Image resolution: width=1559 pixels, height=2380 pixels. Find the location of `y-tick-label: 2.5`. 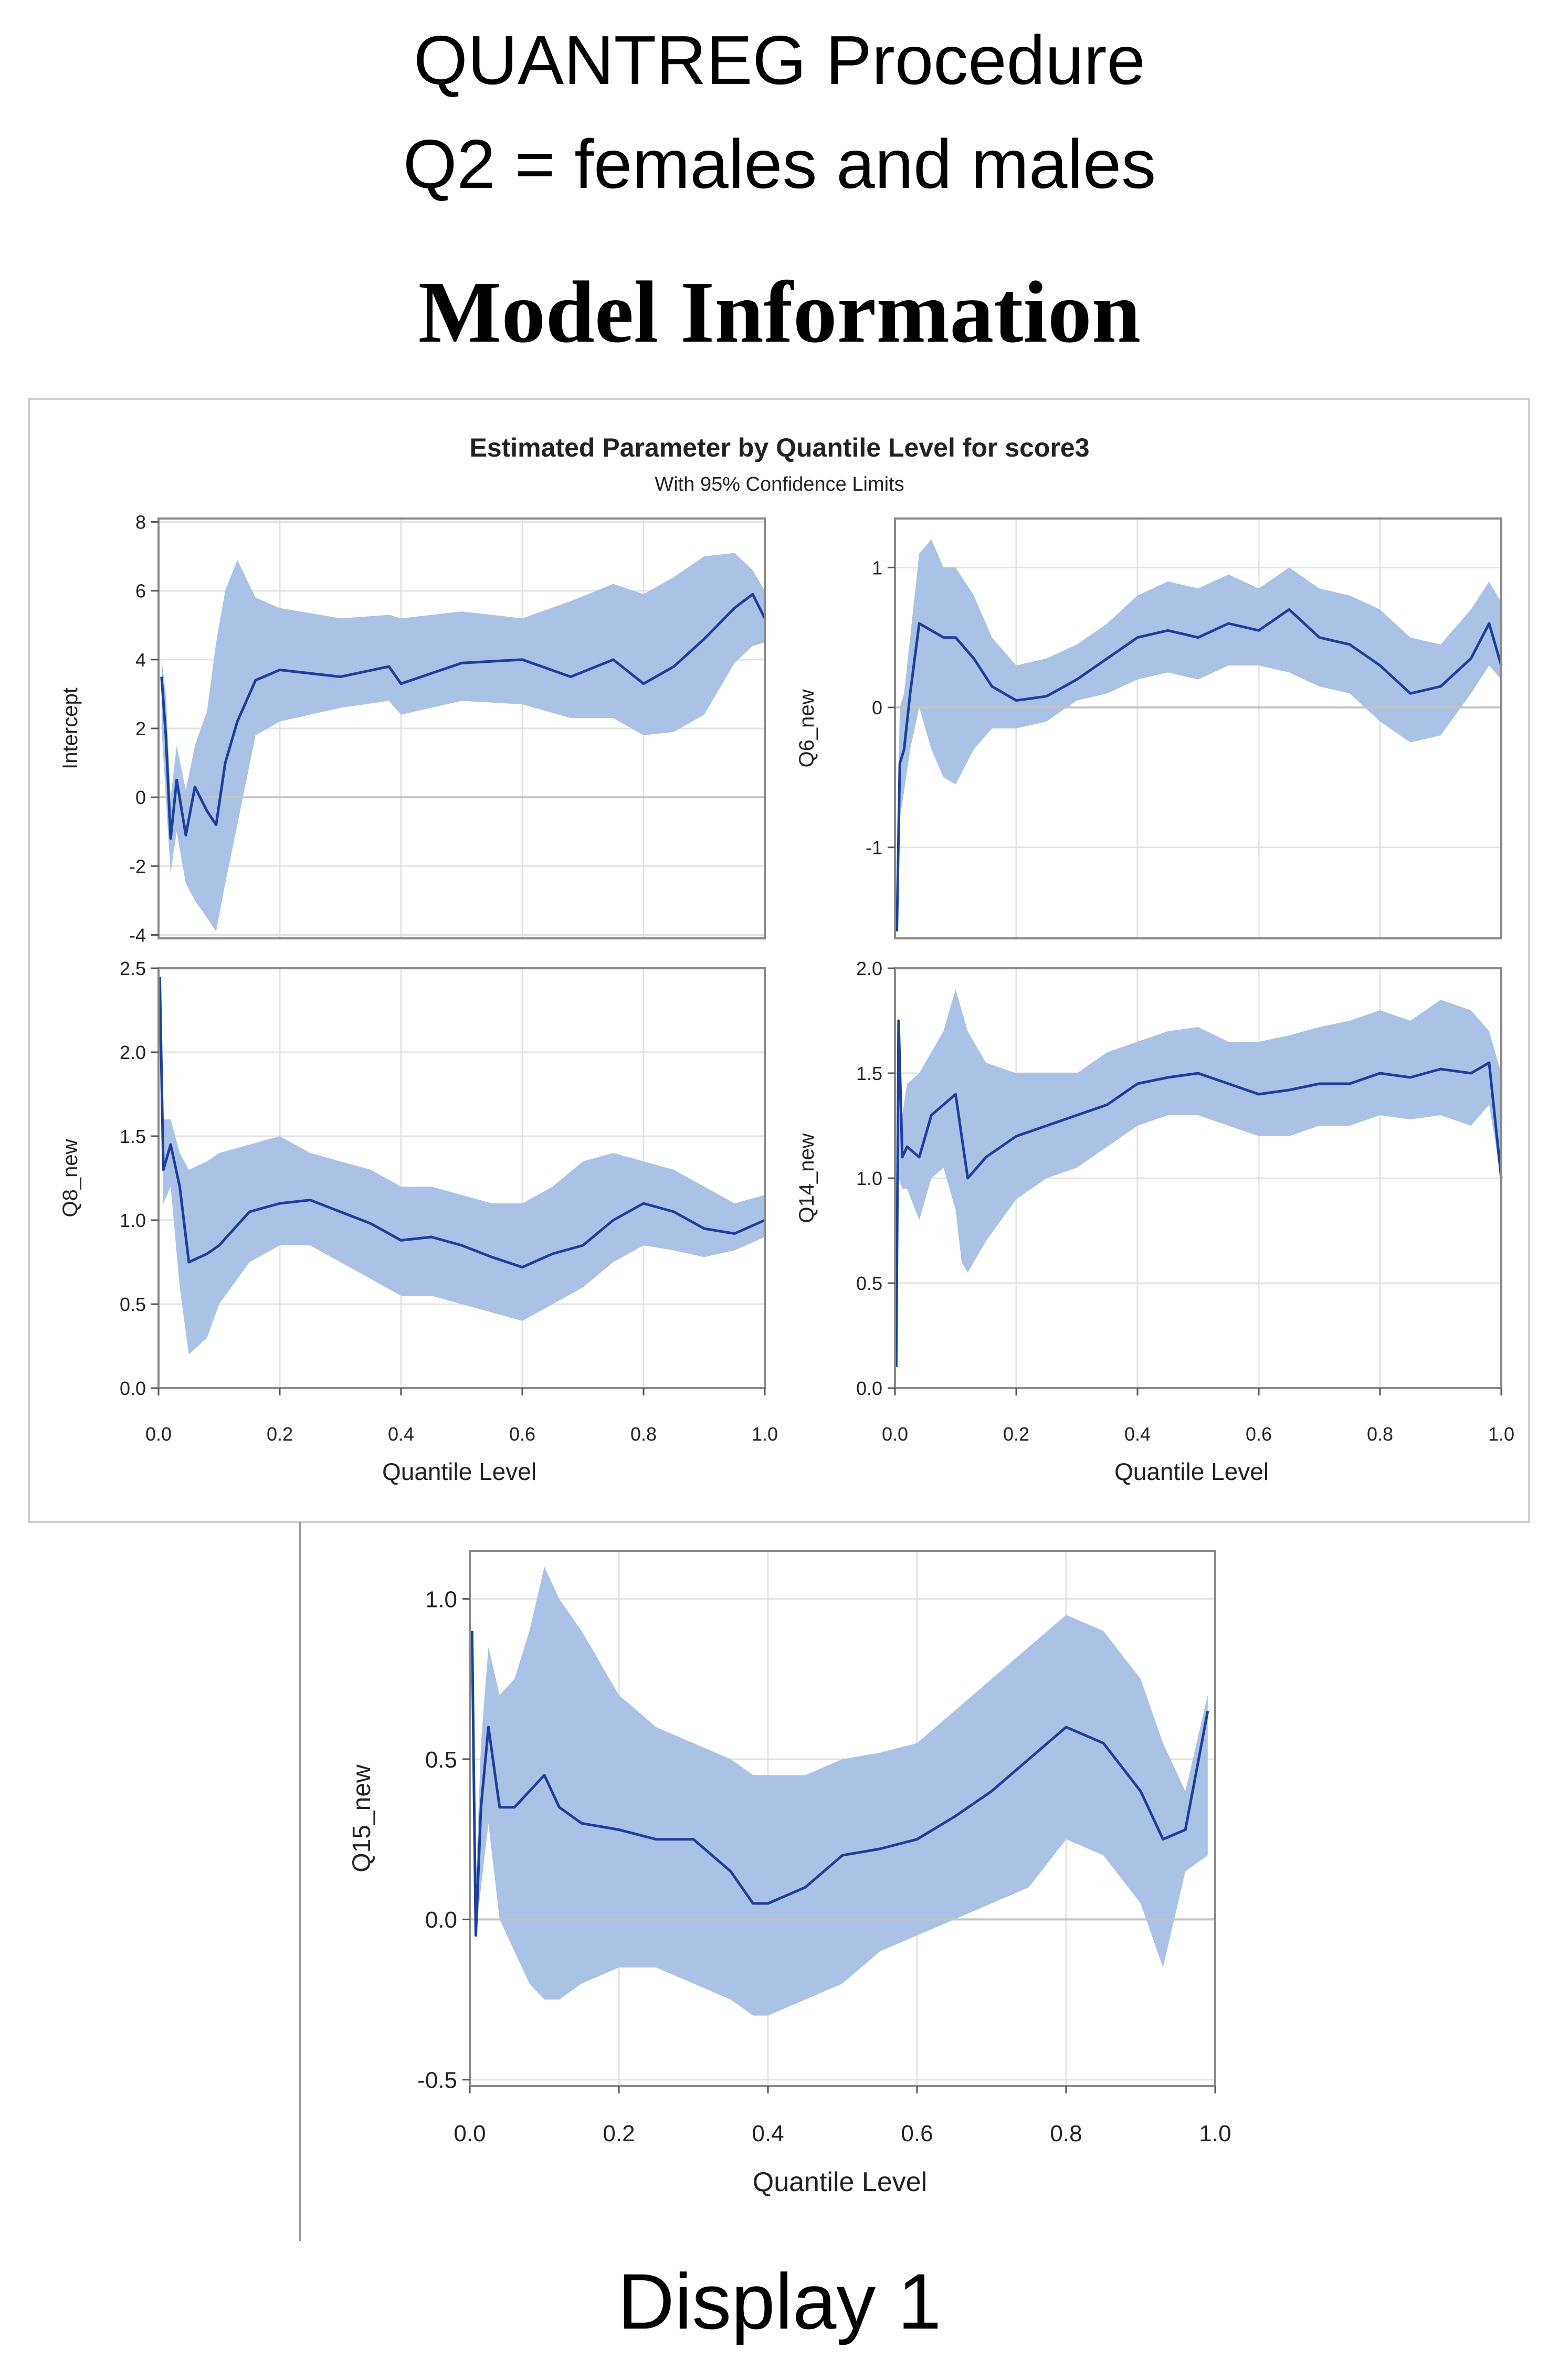

y-tick-label: 2.5 is located at coordinates (133, 968).